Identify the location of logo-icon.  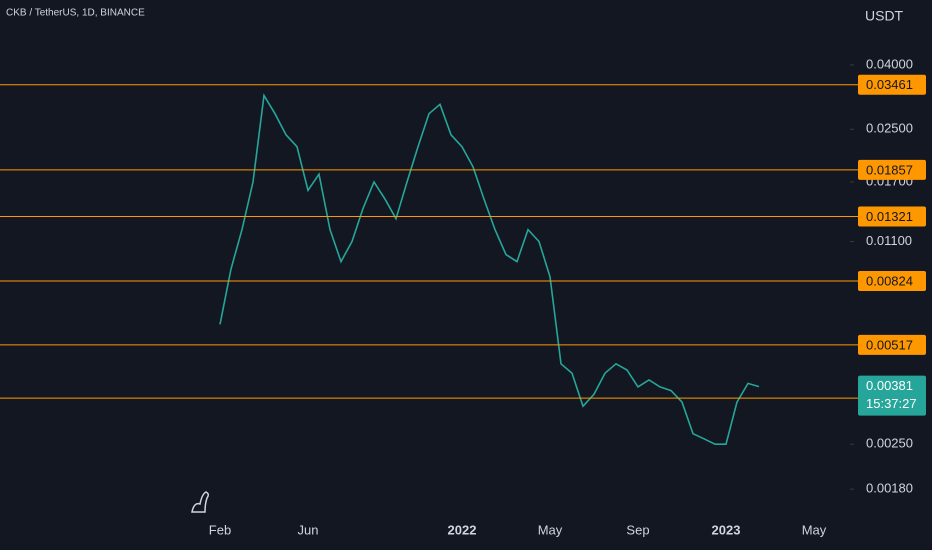
(200, 502).